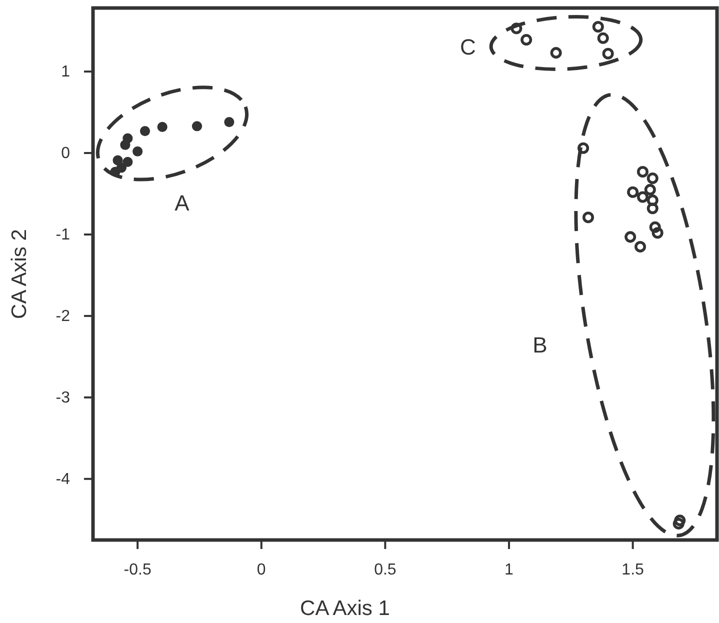  I want to click on y-tick-label: 0, so click(65, 153).